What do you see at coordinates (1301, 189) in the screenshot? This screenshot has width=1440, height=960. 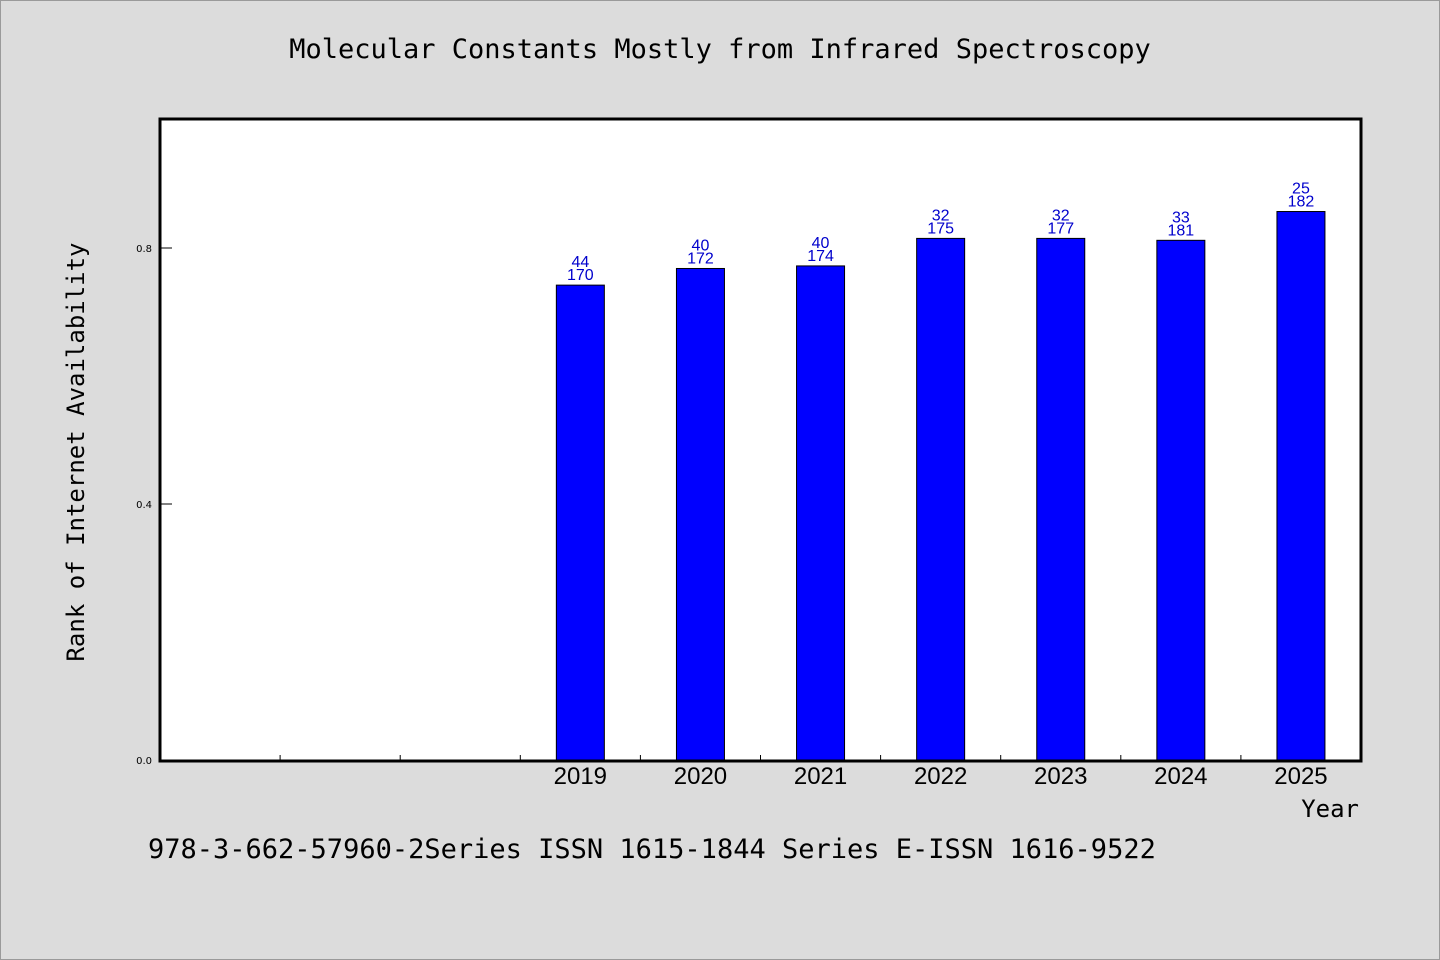 I see `bar-label-top: 25` at bounding box center [1301, 189].